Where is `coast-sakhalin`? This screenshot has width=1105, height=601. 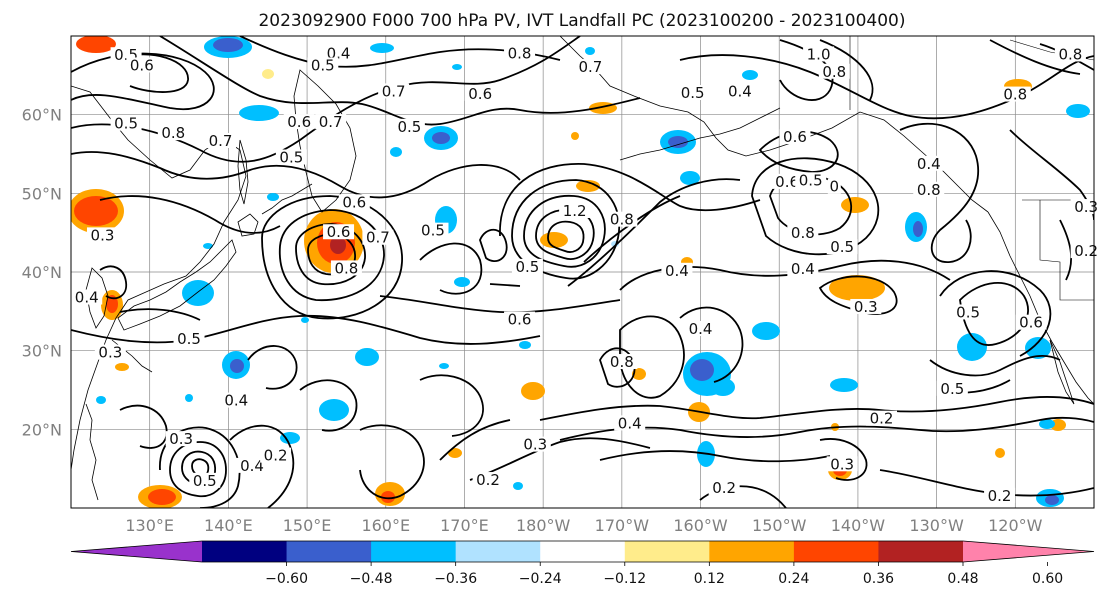 coast-sakhalin is located at coordinates (243, 172).